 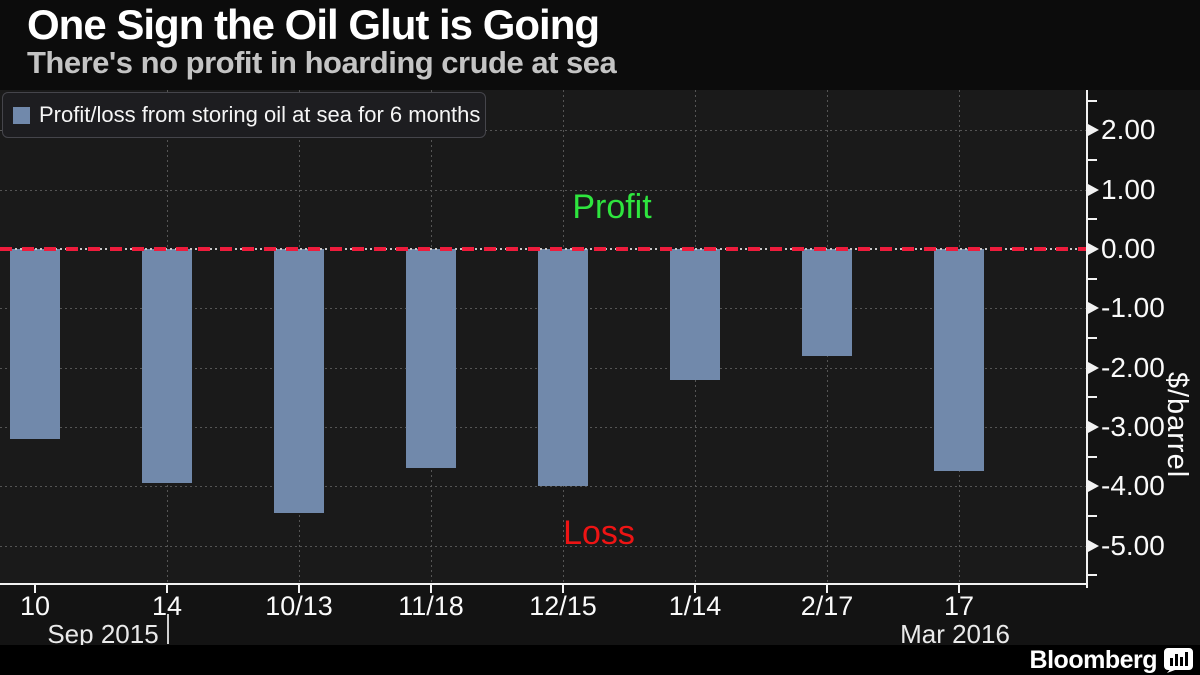 What do you see at coordinates (544, 584) in the screenshot?
I see `x-axis-line` at bounding box center [544, 584].